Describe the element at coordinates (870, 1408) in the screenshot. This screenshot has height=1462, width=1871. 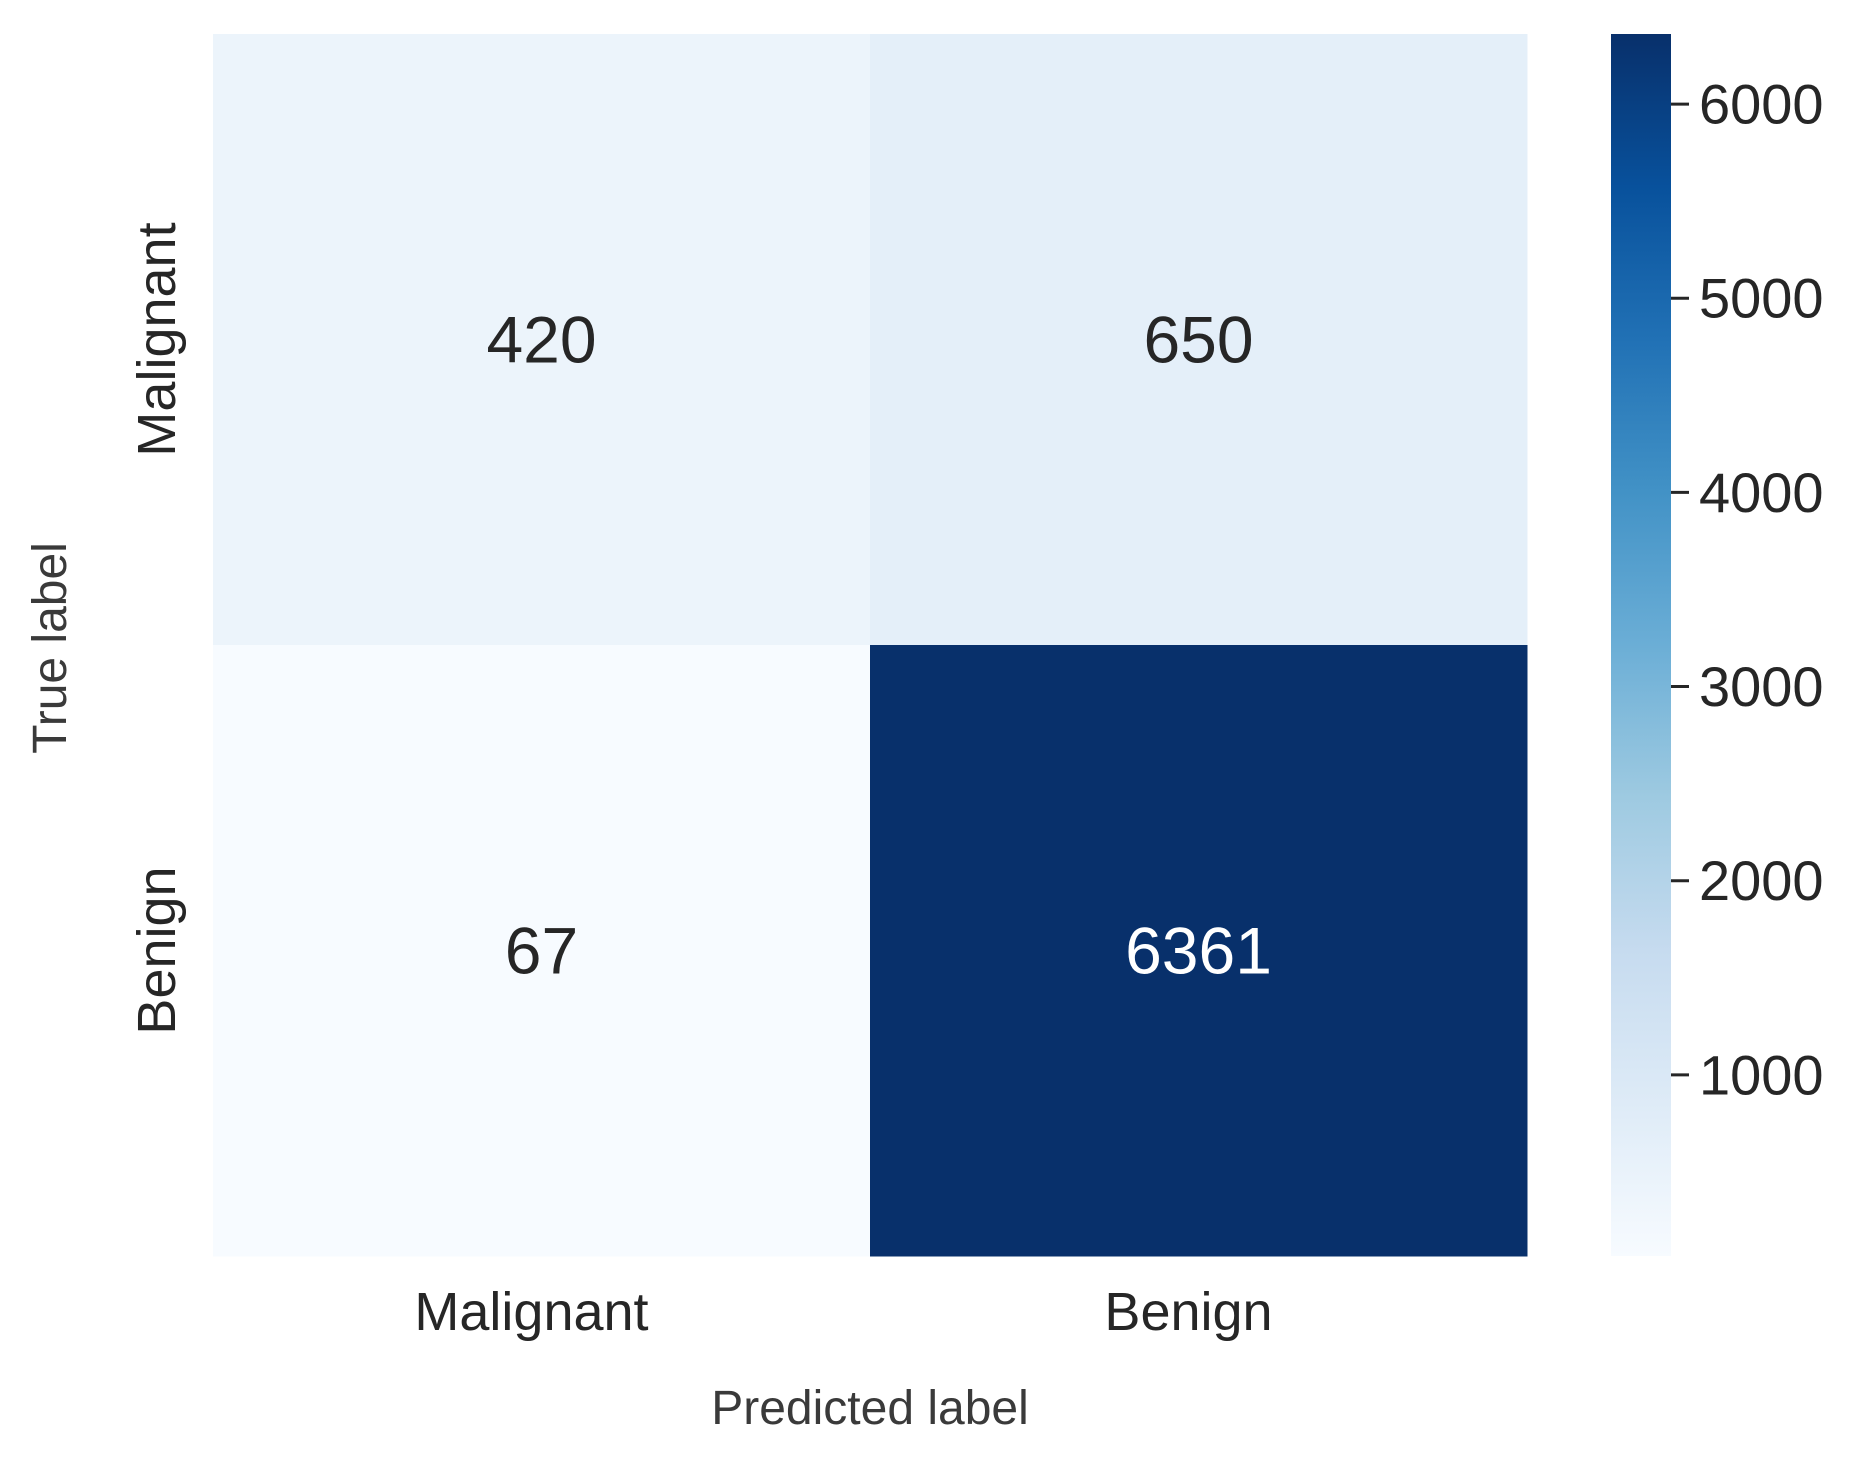
I see `x-axis-label: Predicted label` at that location.